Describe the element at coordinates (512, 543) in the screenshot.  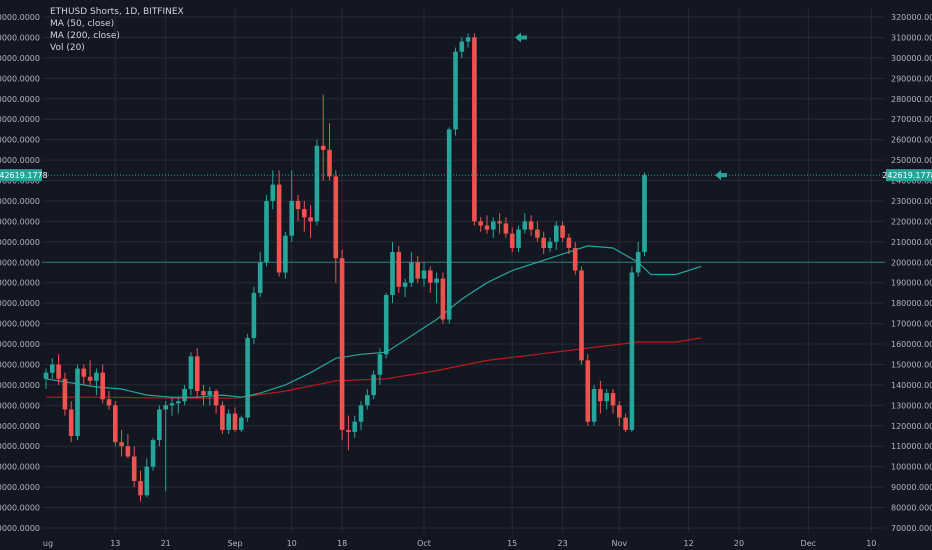
I see `x-tick-label: 15` at that location.